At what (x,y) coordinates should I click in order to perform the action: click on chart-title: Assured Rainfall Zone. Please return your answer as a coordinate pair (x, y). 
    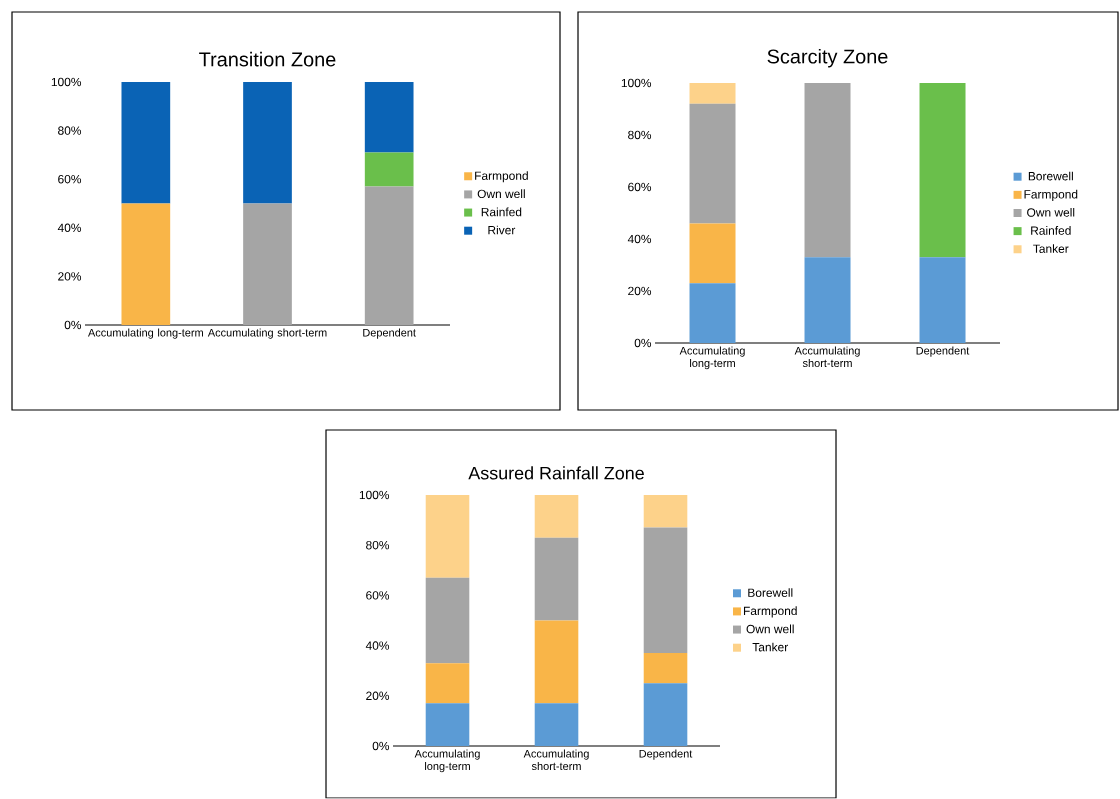
    Looking at the image, I should click on (556, 473).